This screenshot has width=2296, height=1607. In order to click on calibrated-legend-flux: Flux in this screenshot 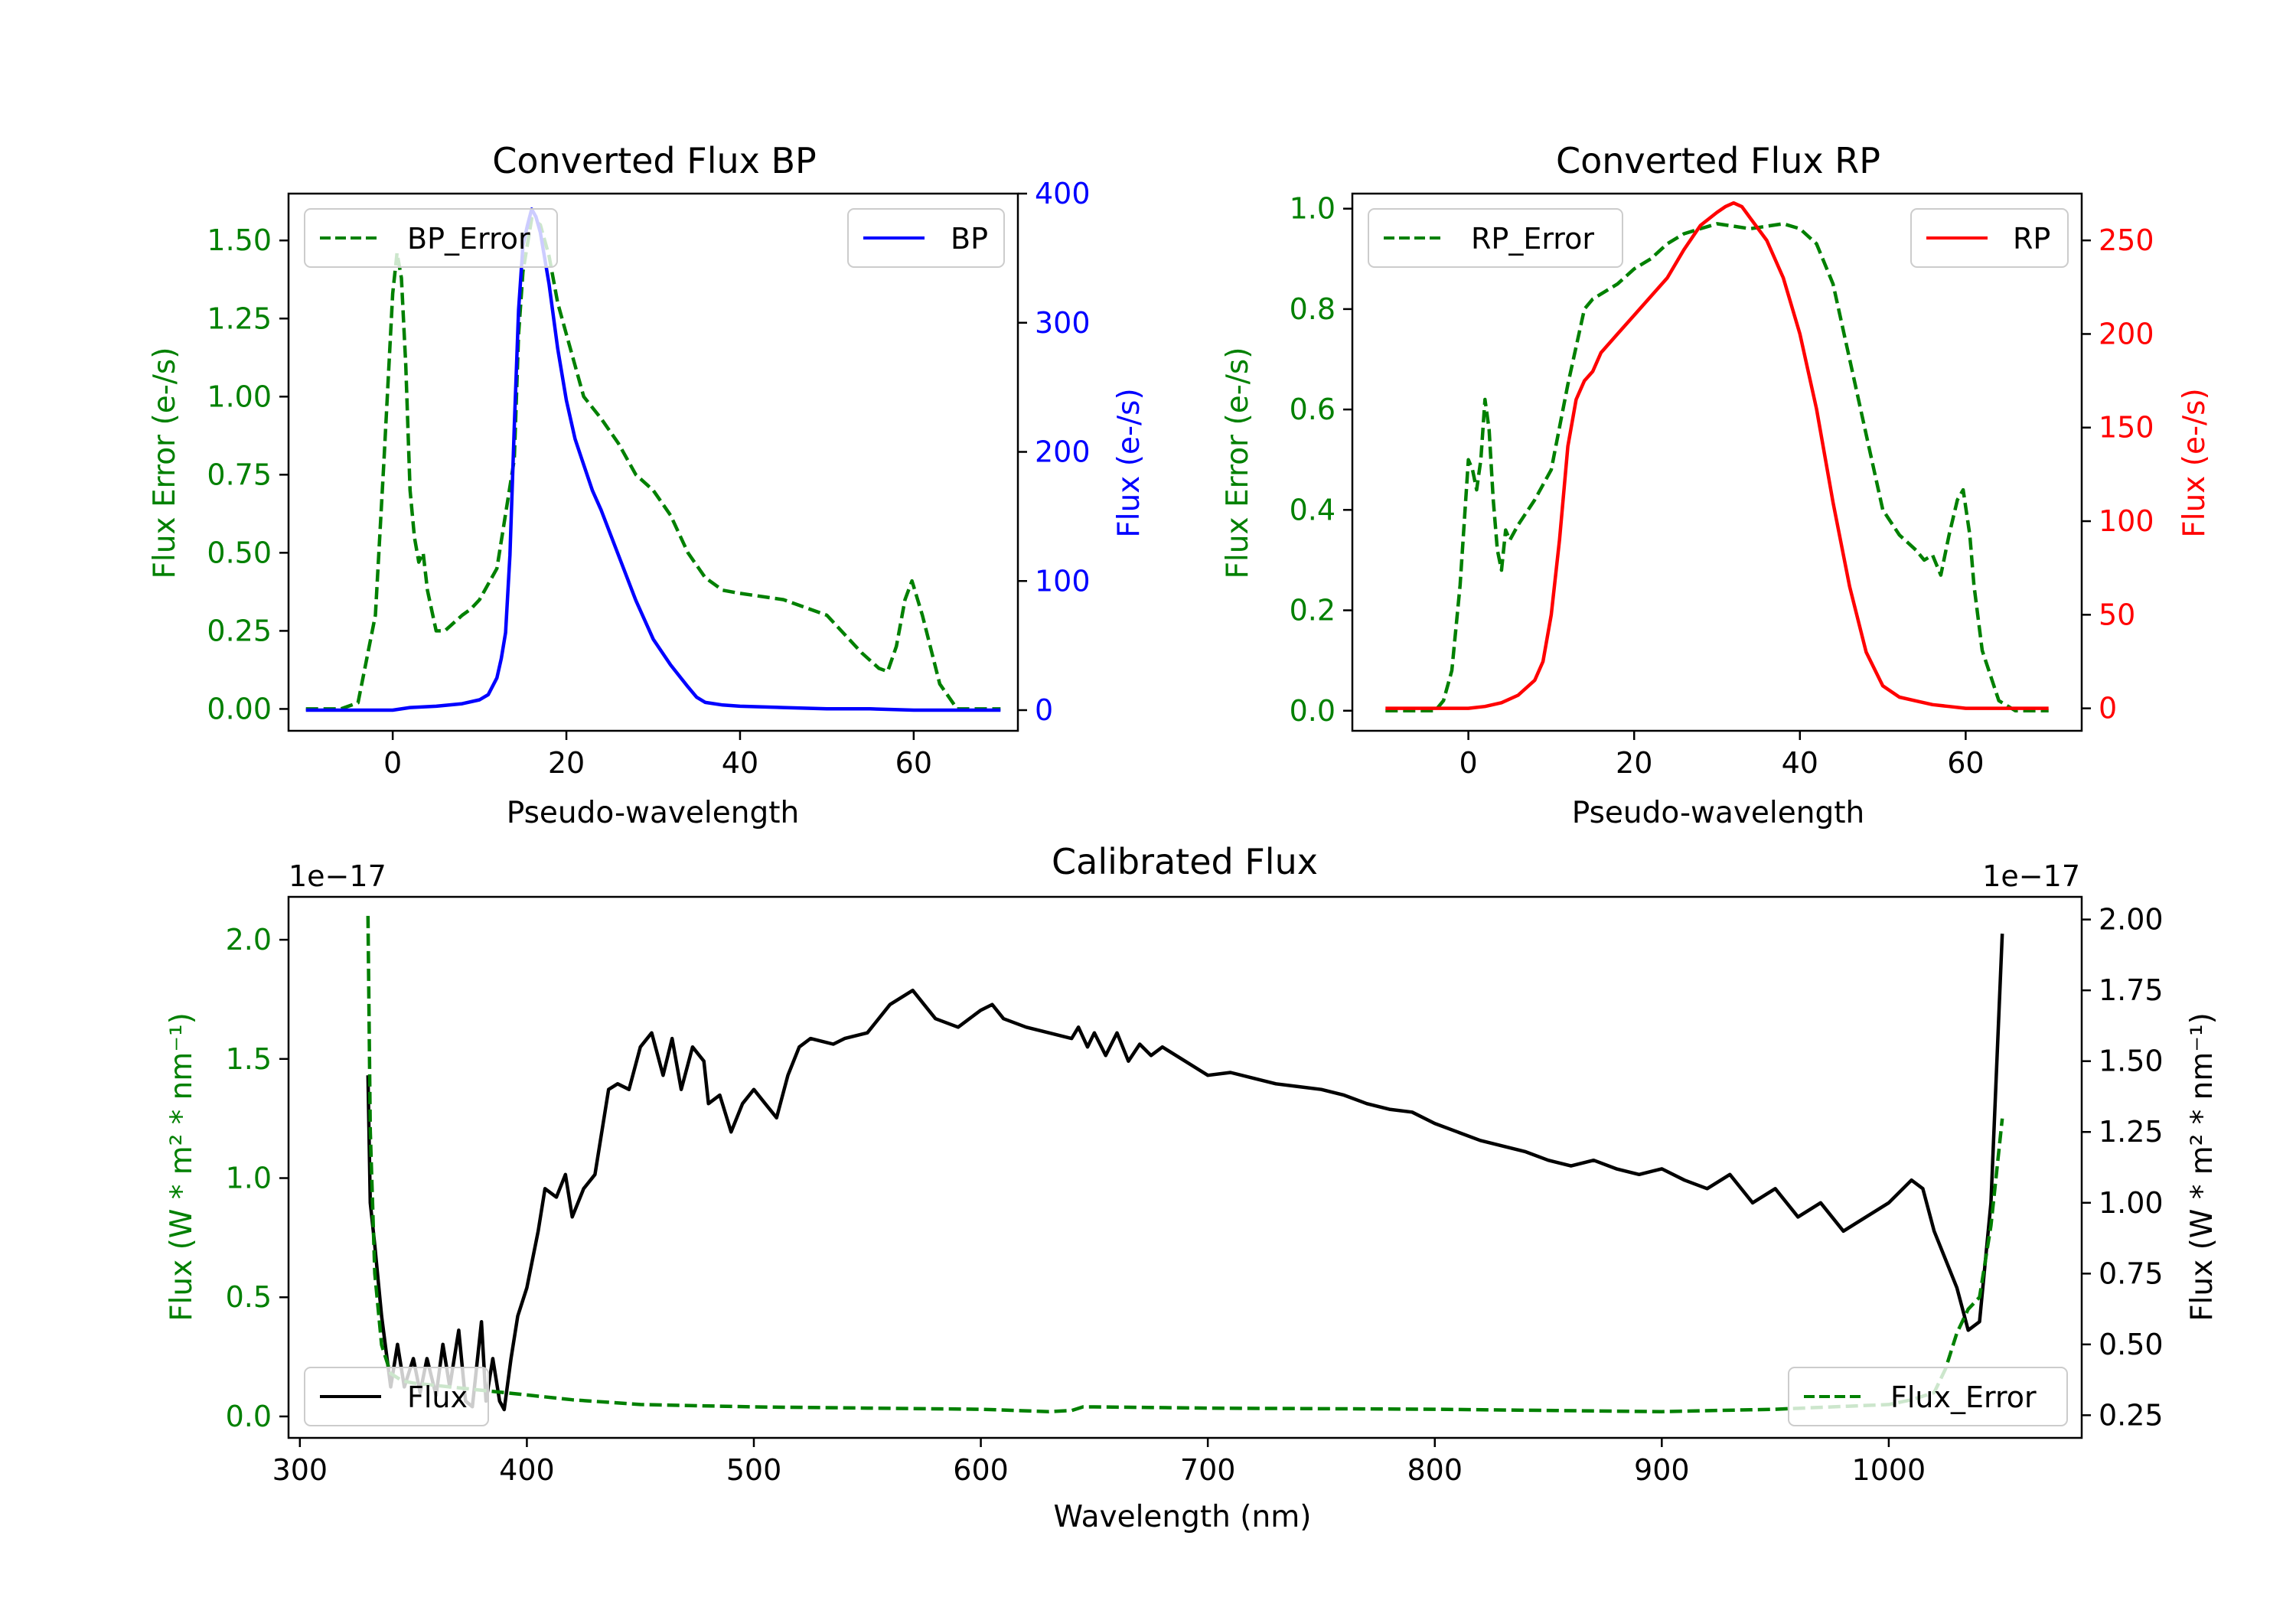, I will do `click(396, 1396)`.